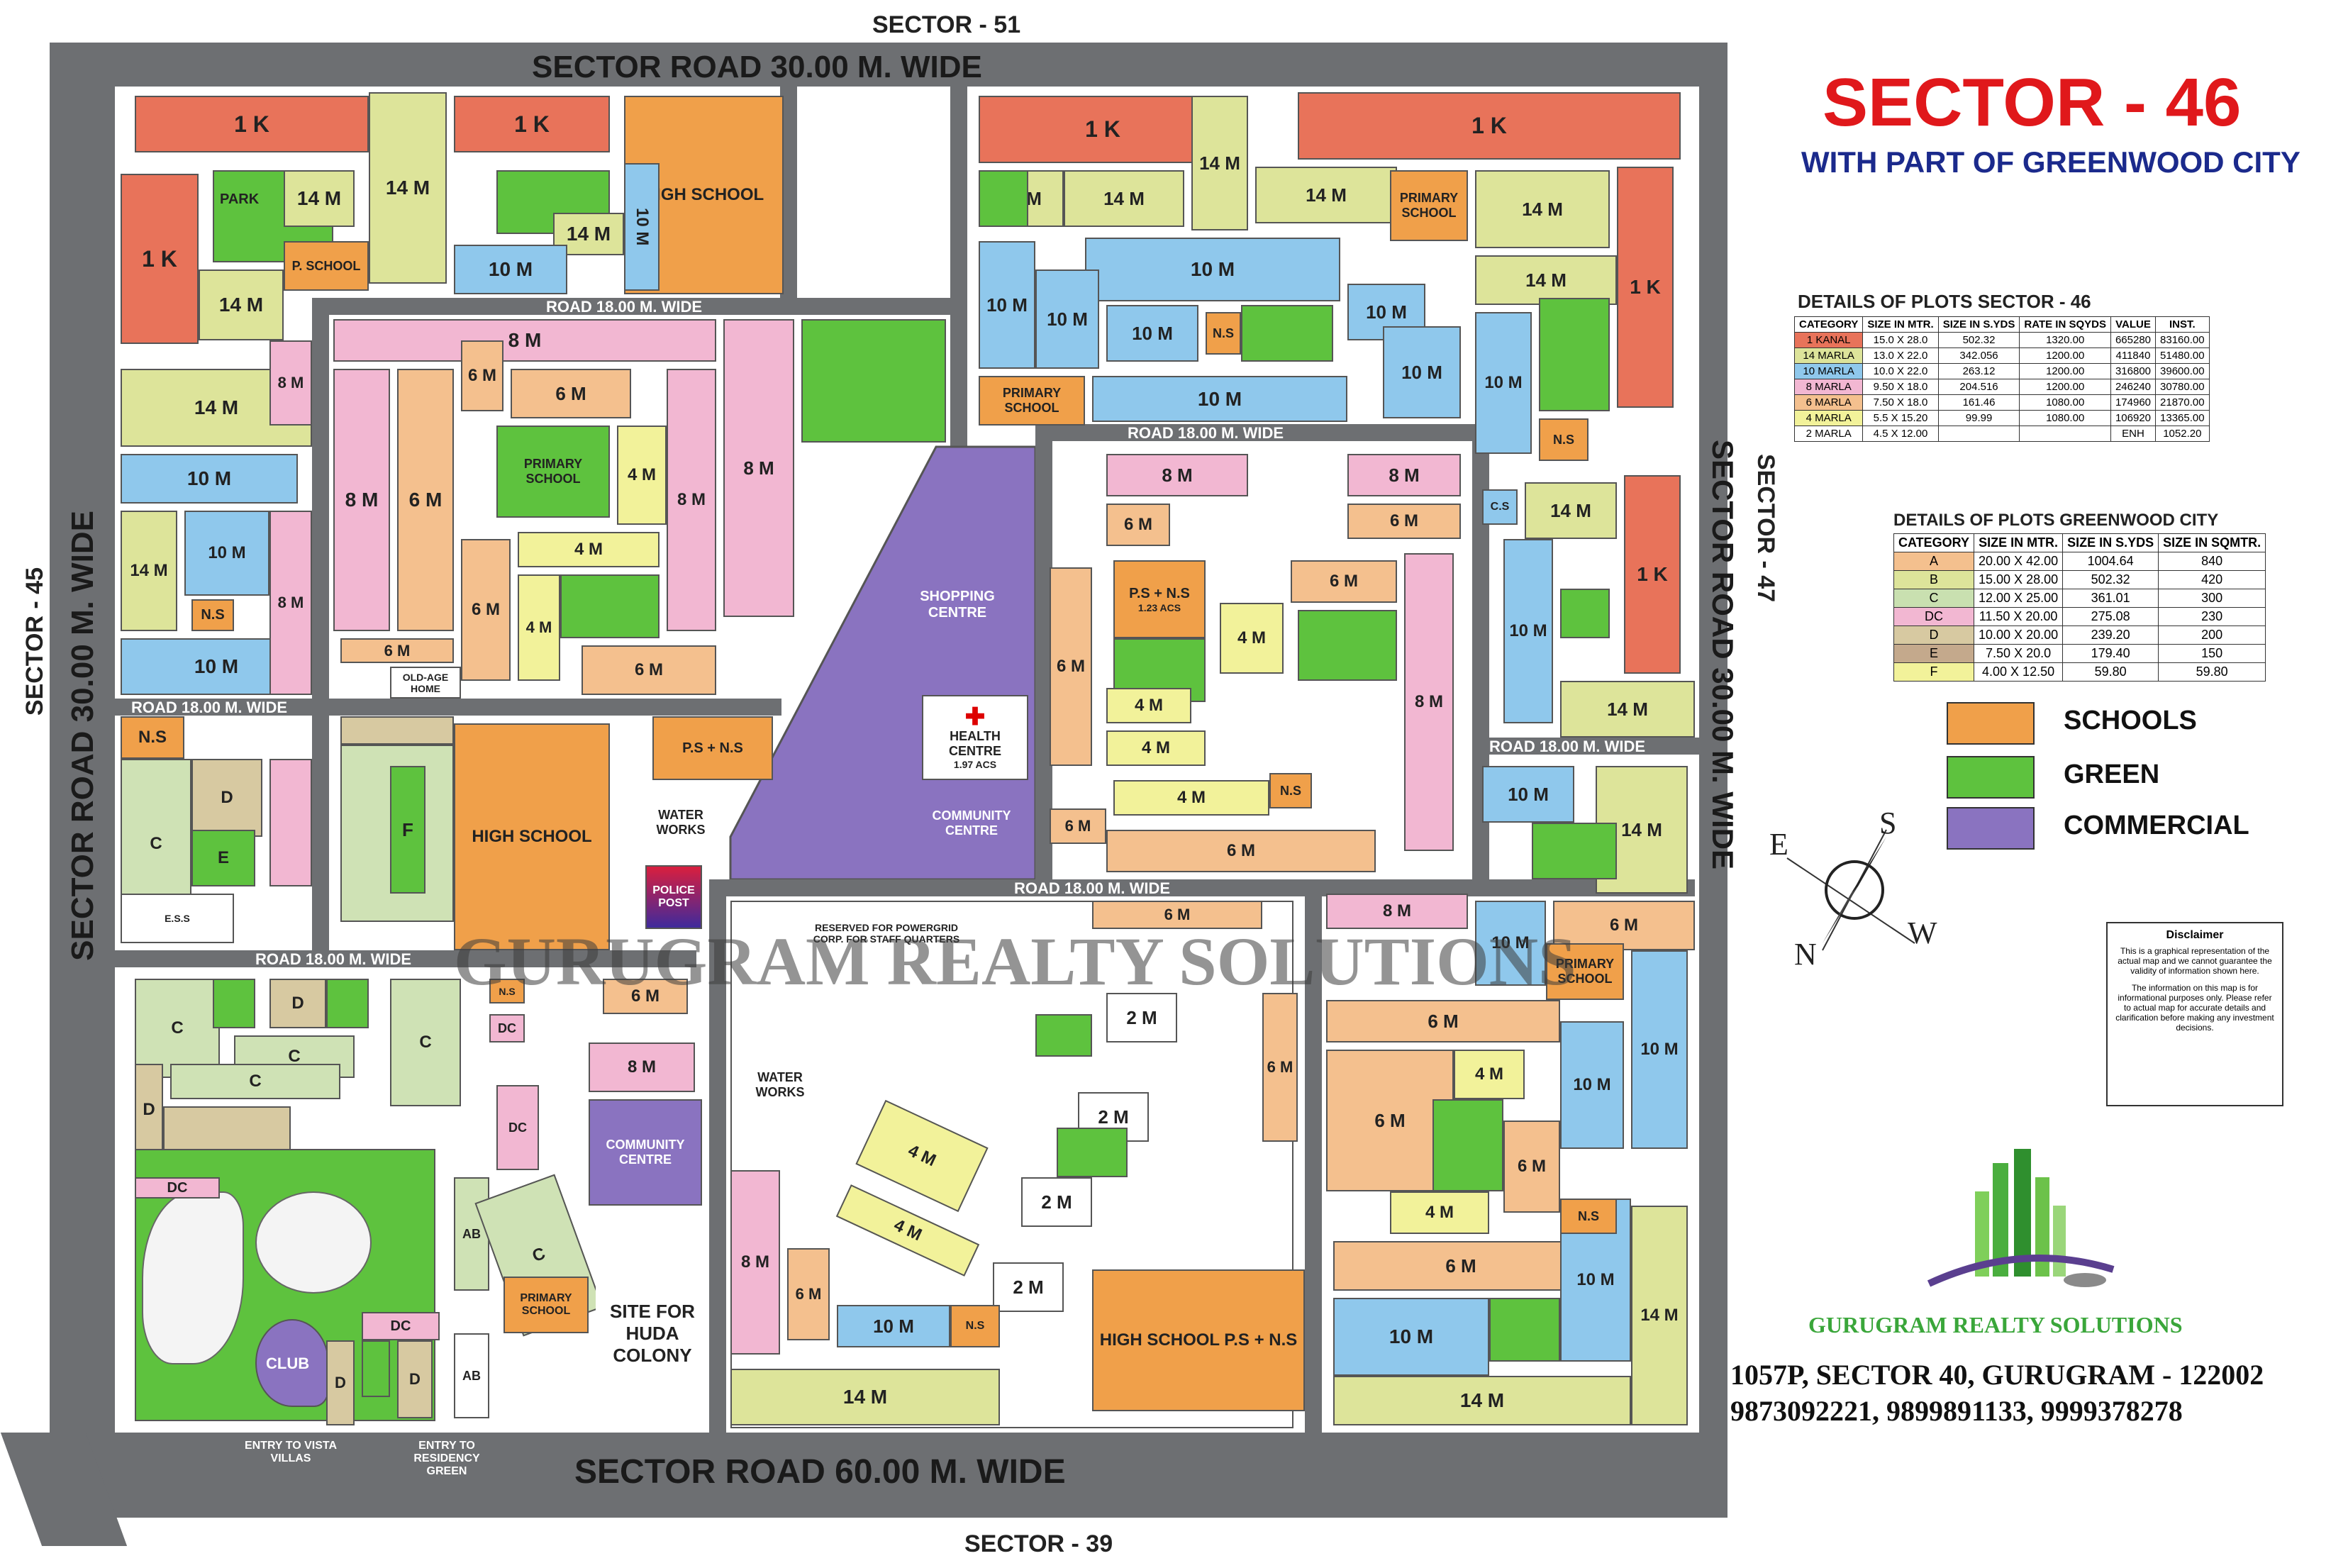  I want to click on primary-school-top-2: PRIMARY SCHOOL, so click(1032, 401).